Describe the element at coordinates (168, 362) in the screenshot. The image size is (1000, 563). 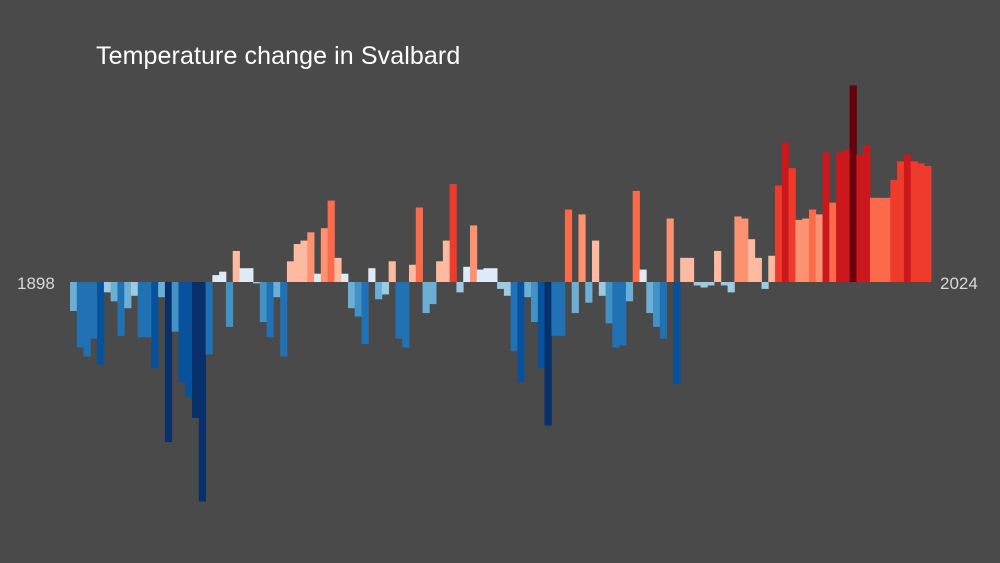
I see `bar-1912` at that location.